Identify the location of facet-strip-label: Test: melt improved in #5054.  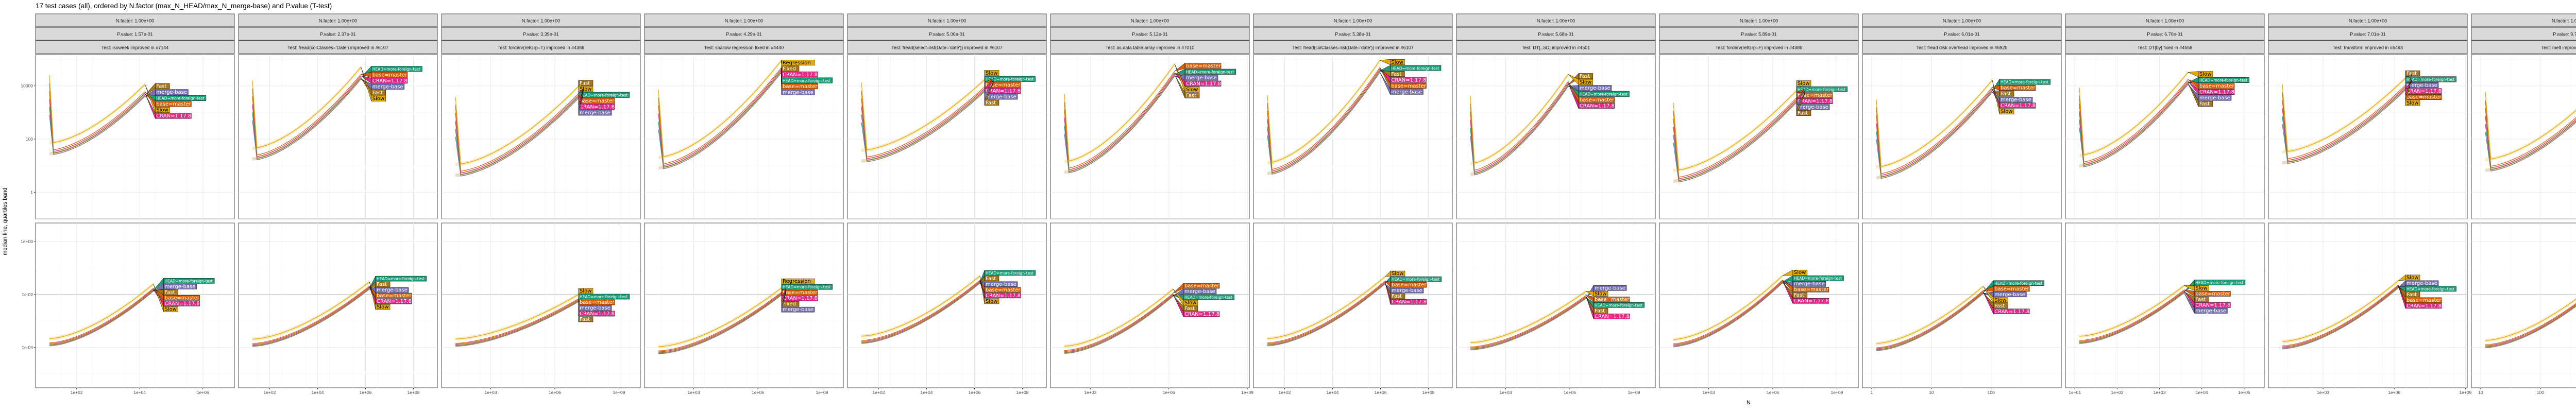
(2558, 47).